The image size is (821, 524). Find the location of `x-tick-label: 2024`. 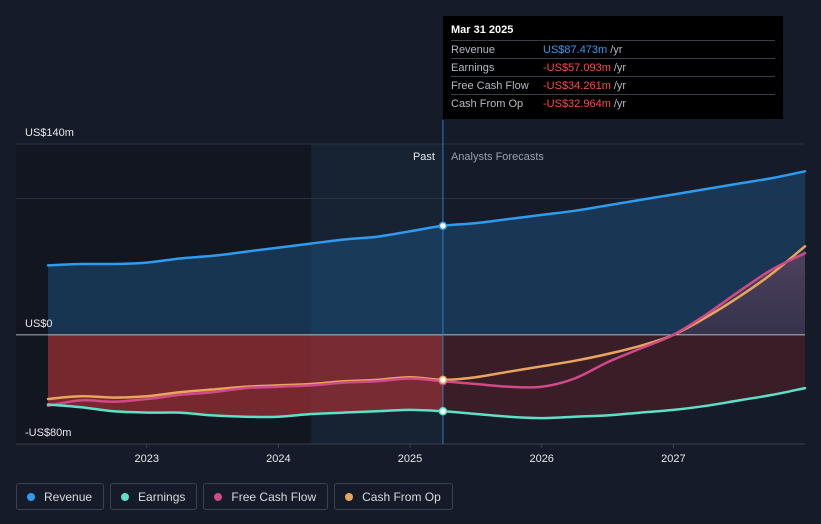

x-tick-label: 2024 is located at coordinates (278, 459).